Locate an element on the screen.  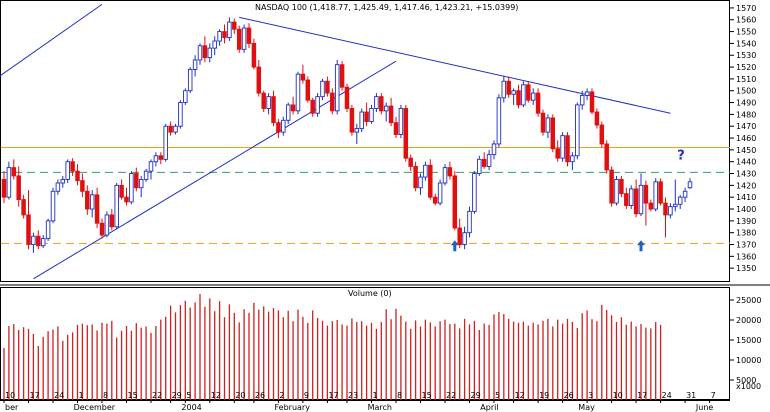
price-tick-label: 1430 is located at coordinates (746, 174).